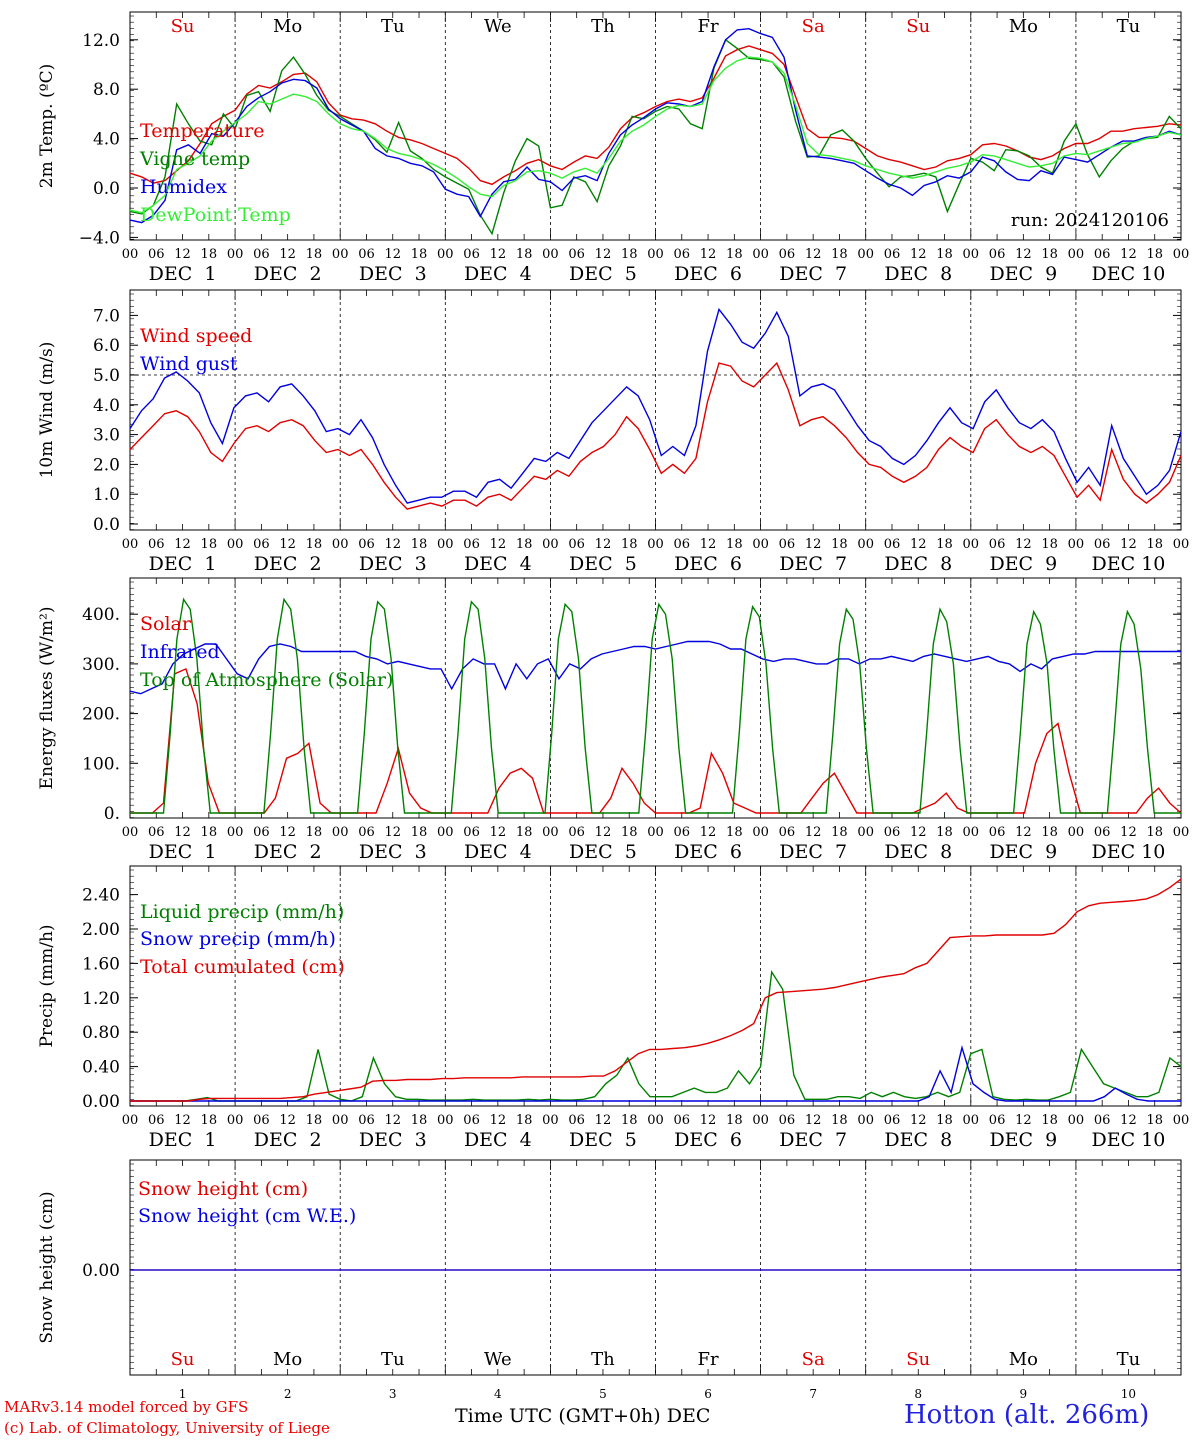  What do you see at coordinates (393, 1394) in the screenshot?
I see `bottom-day-number: 3` at bounding box center [393, 1394].